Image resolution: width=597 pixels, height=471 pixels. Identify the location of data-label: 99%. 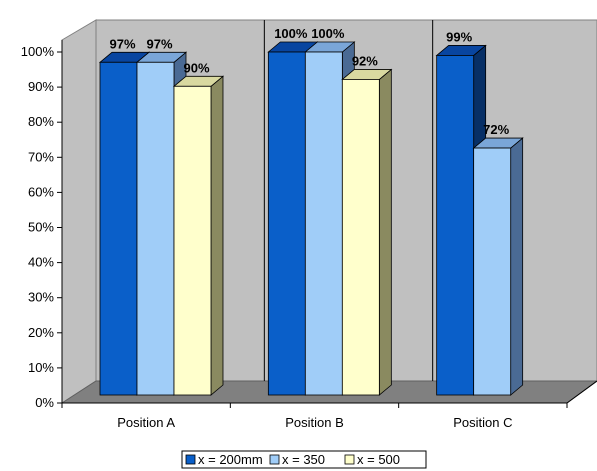
(459, 36).